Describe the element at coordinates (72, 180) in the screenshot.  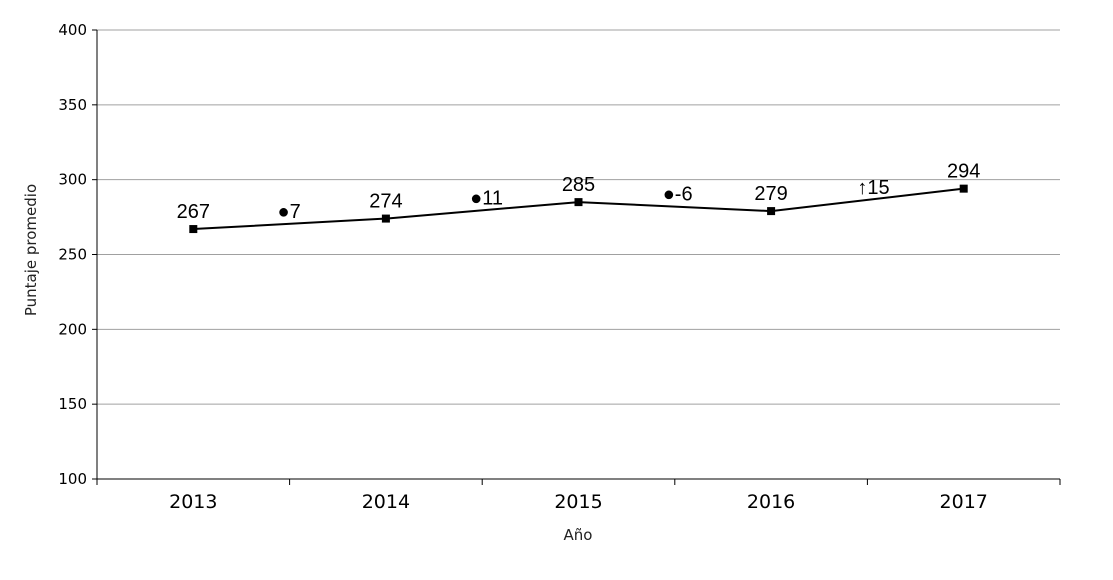
I see `y-tick-label: 300` at that location.